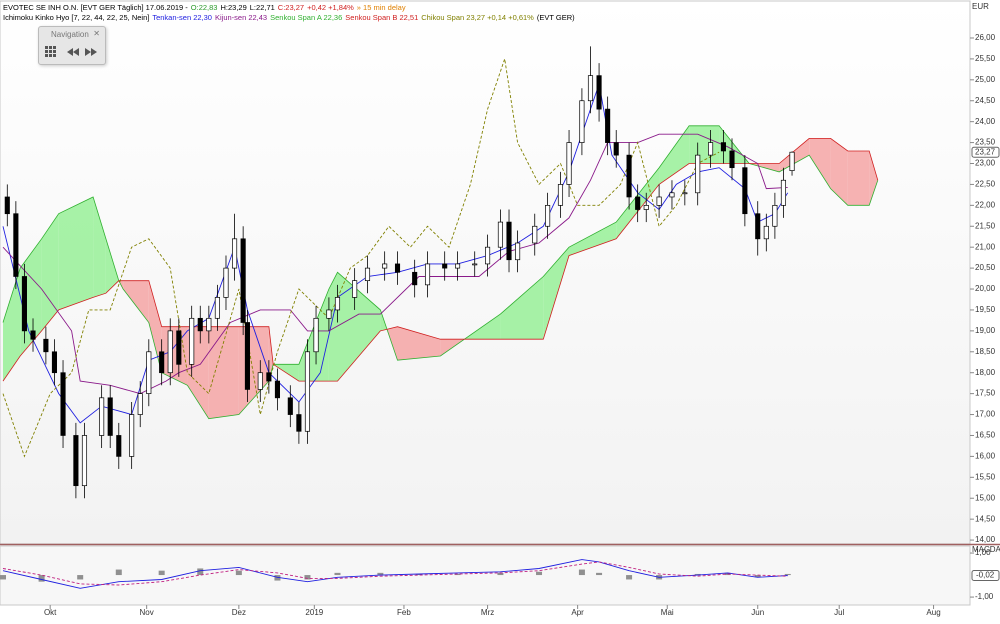 Image resolution: width=1000 pixels, height=624 pixels. Describe the element at coordinates (381, 7) in the screenshot. I see `title-part: » 15 min delay` at that location.